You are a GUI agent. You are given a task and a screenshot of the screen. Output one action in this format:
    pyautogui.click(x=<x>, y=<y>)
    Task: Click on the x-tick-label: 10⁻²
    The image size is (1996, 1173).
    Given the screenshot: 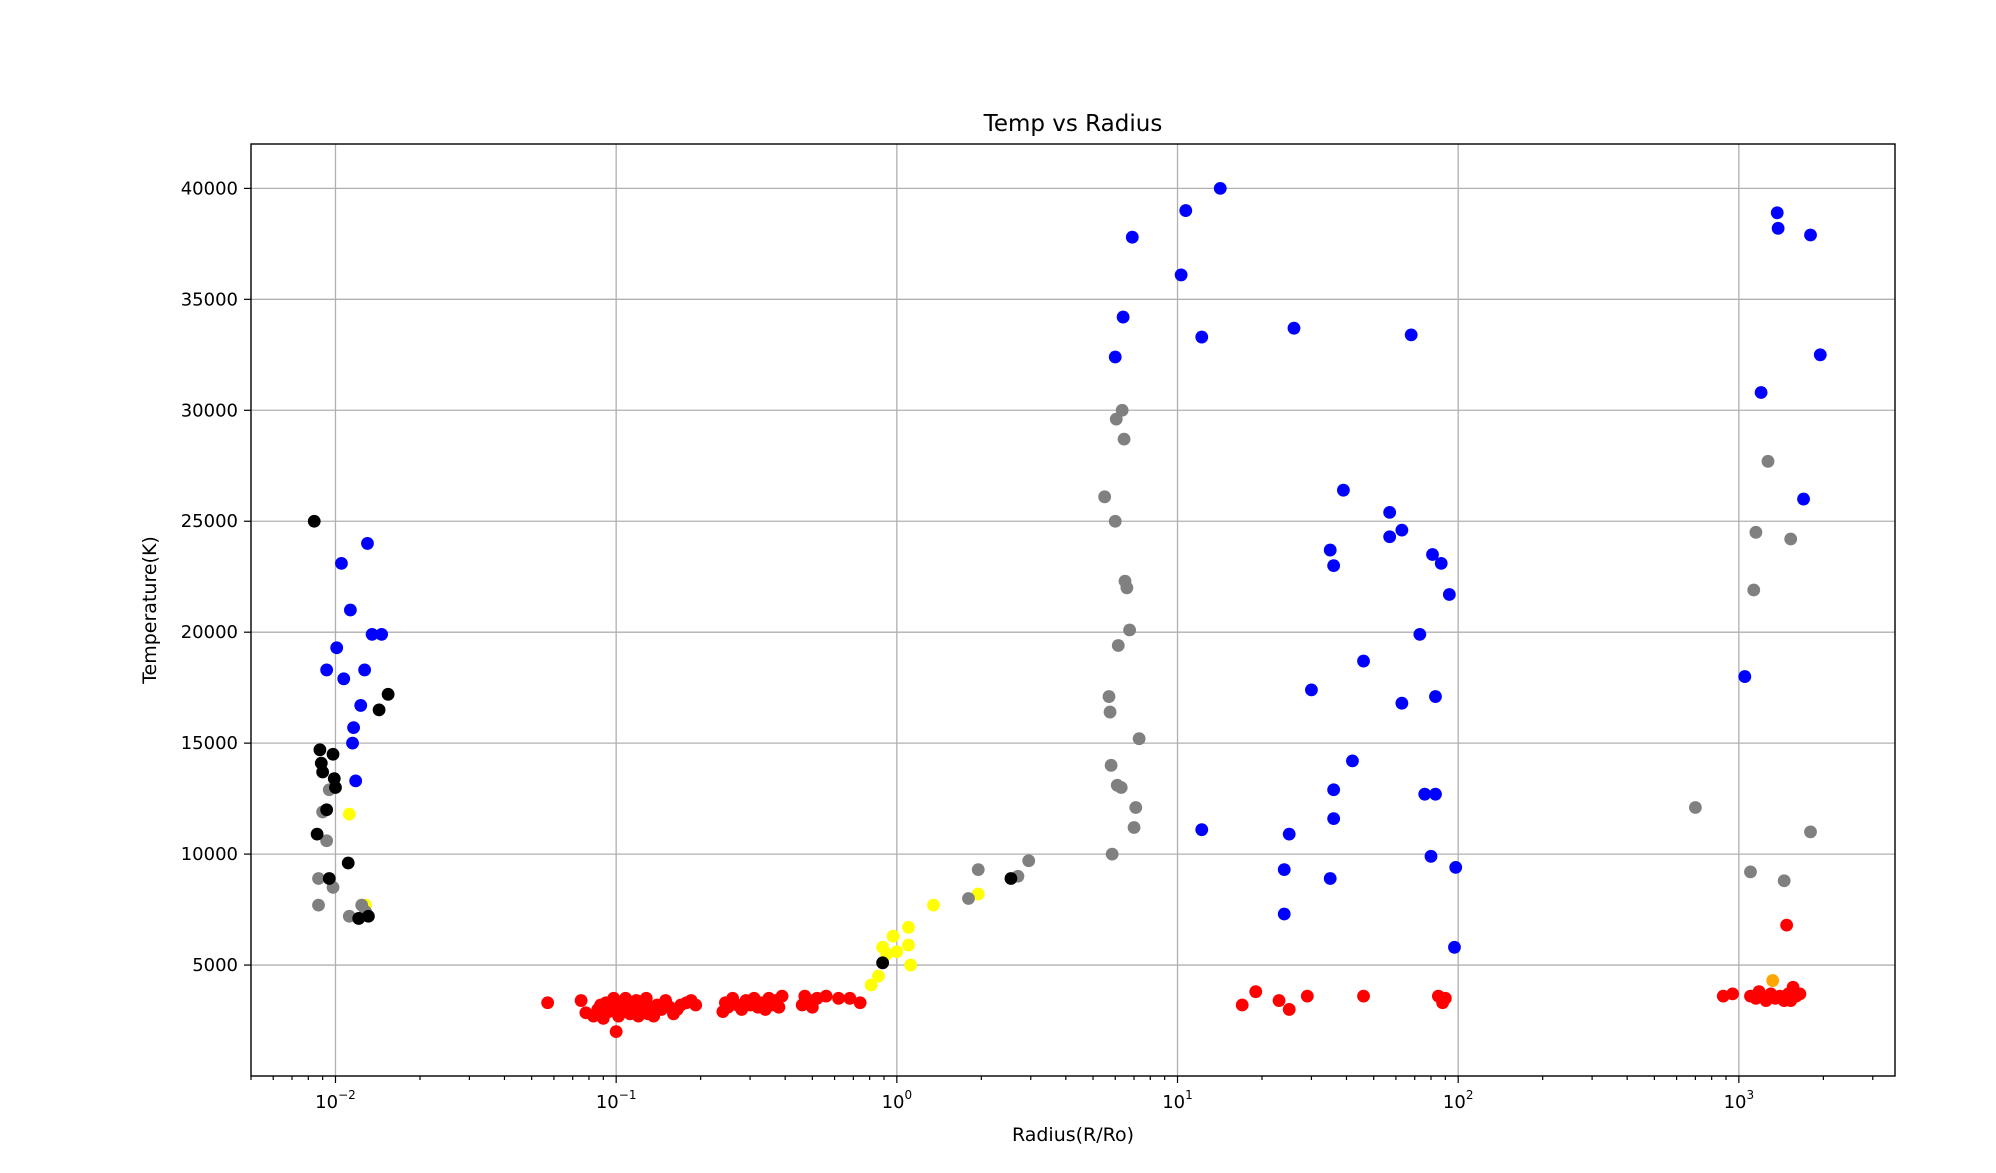 What is the action you would take?
    pyautogui.click(x=335, y=1100)
    